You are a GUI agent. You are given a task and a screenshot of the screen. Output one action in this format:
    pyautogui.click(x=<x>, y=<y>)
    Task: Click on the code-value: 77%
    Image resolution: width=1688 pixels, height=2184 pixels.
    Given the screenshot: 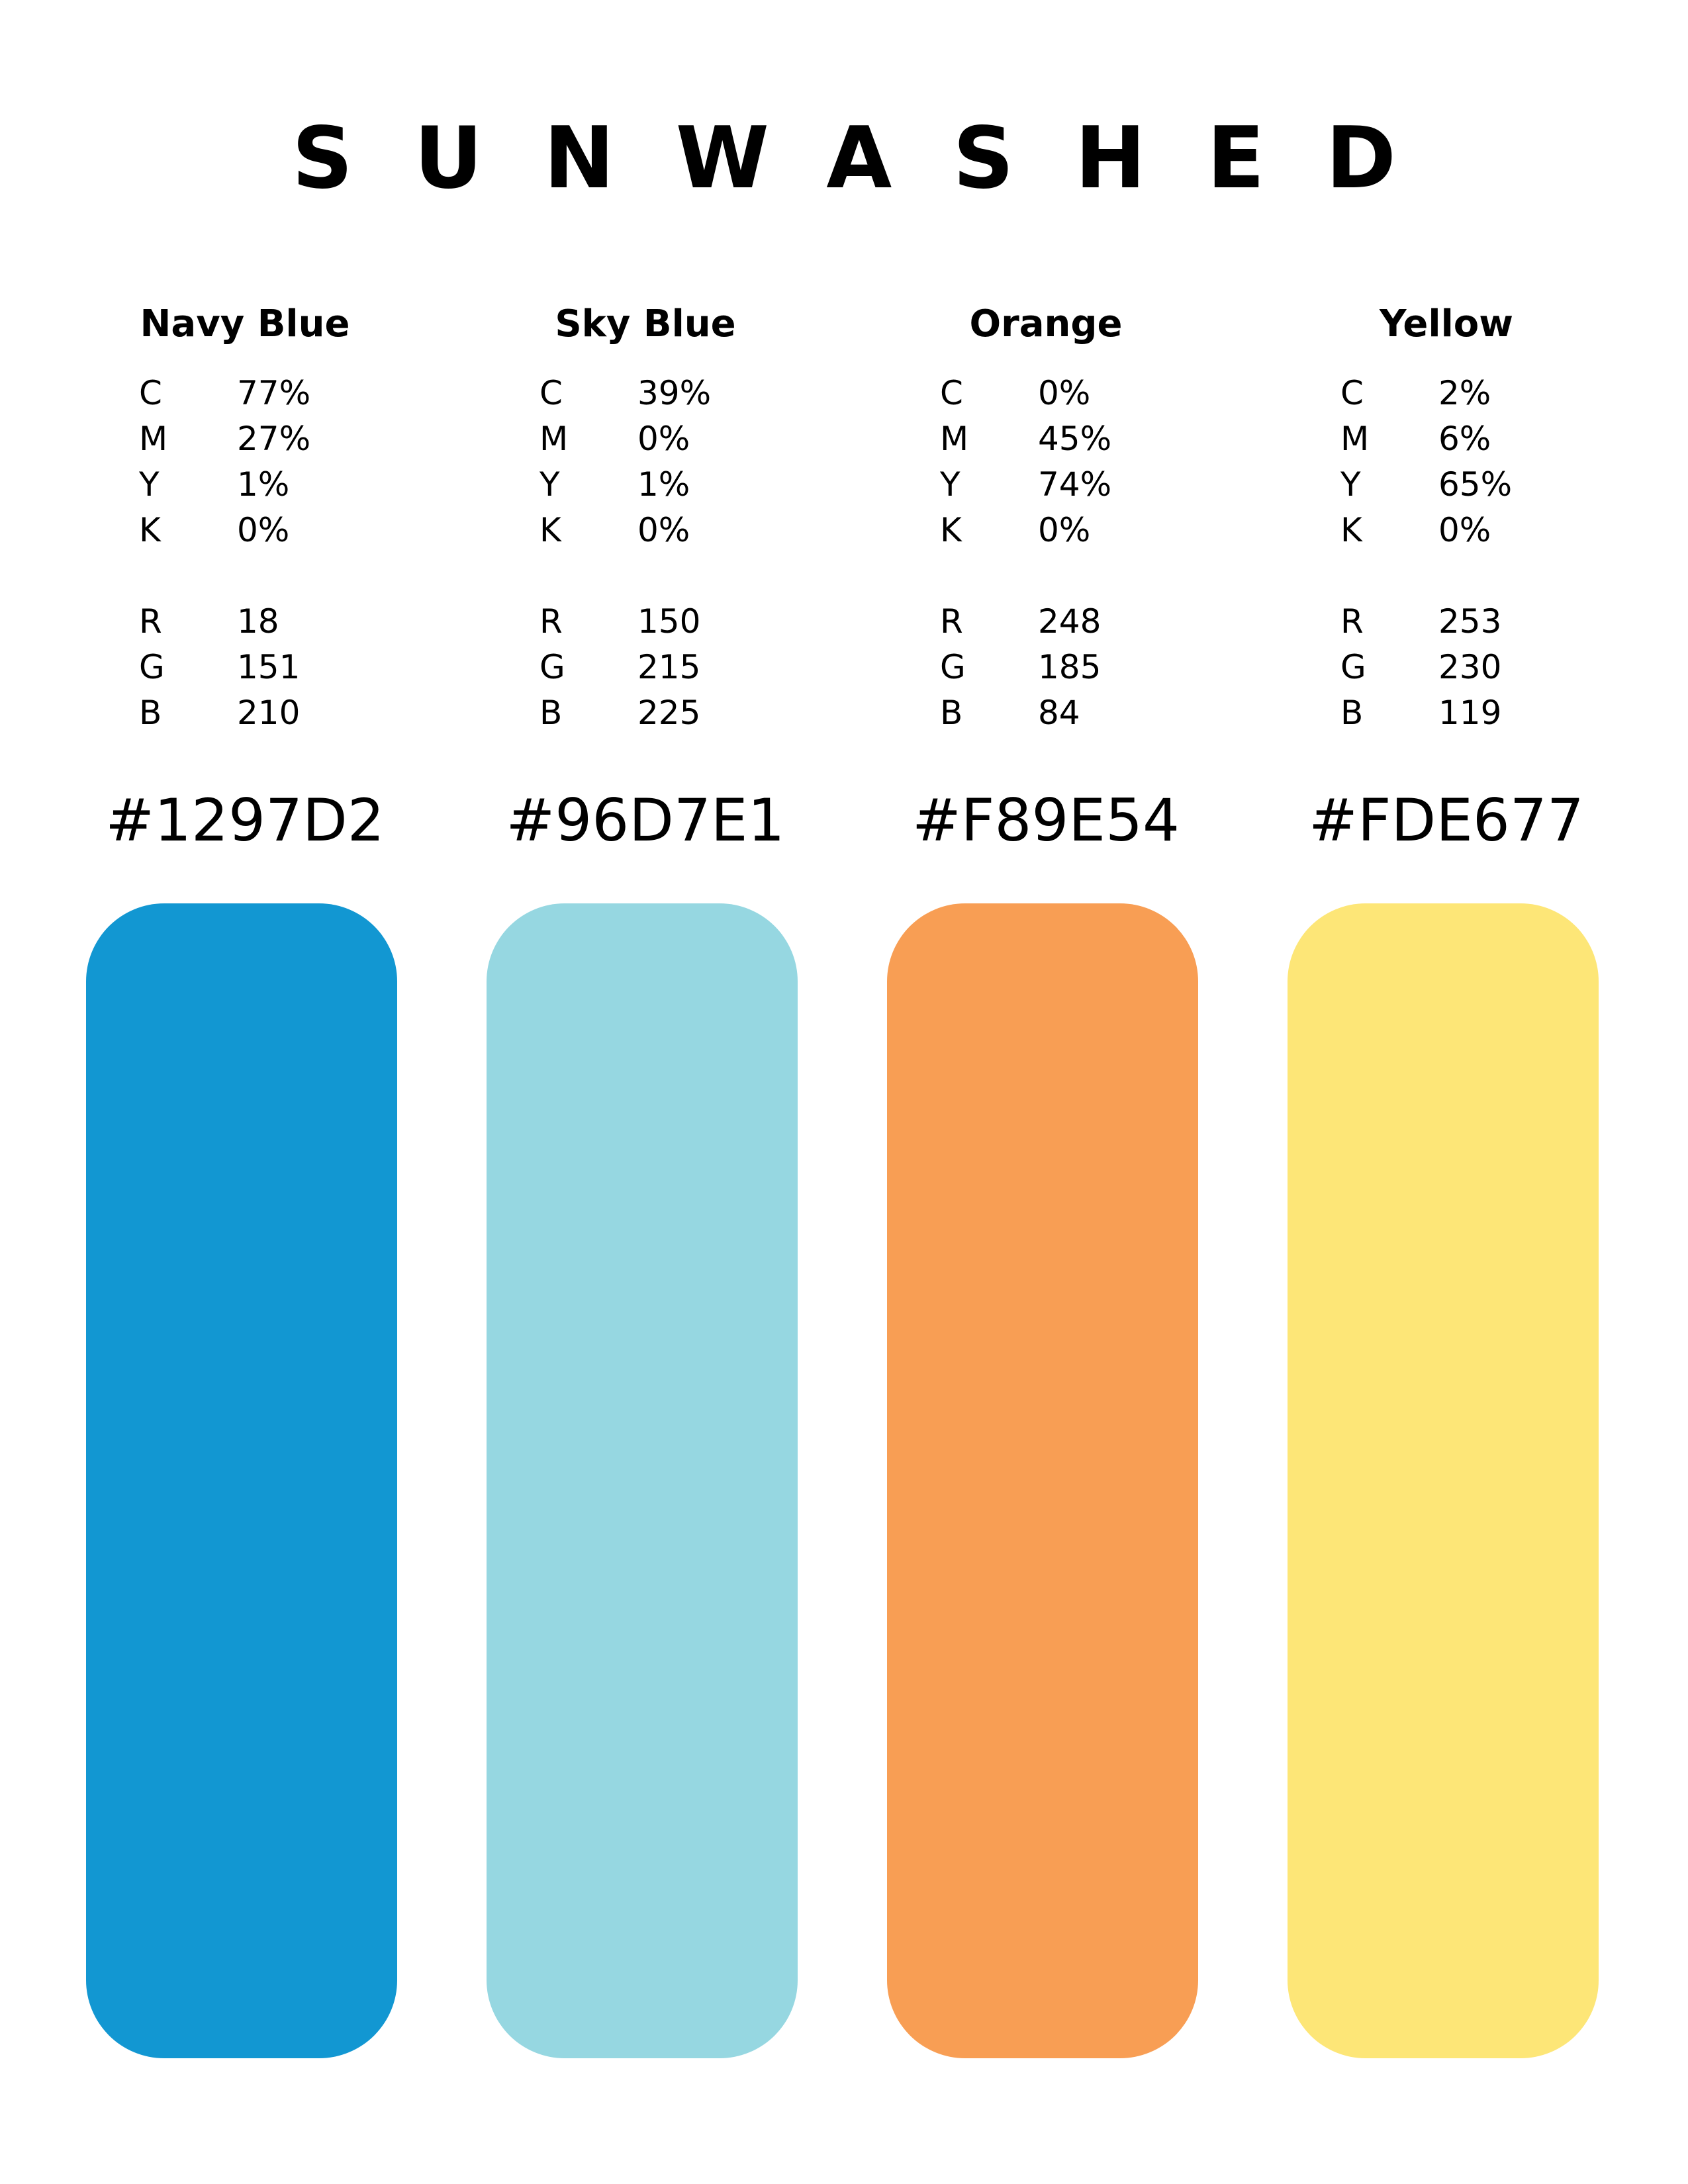 What is the action you would take?
    pyautogui.click(x=274, y=393)
    